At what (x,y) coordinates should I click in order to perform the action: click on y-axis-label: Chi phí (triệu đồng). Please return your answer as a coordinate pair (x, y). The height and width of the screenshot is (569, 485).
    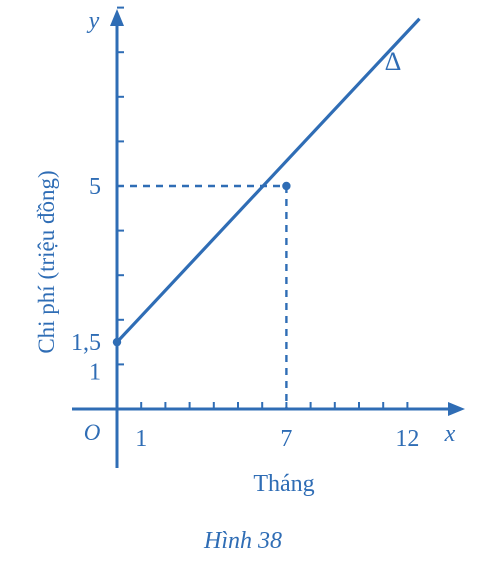
    Looking at the image, I should click on (46, 261).